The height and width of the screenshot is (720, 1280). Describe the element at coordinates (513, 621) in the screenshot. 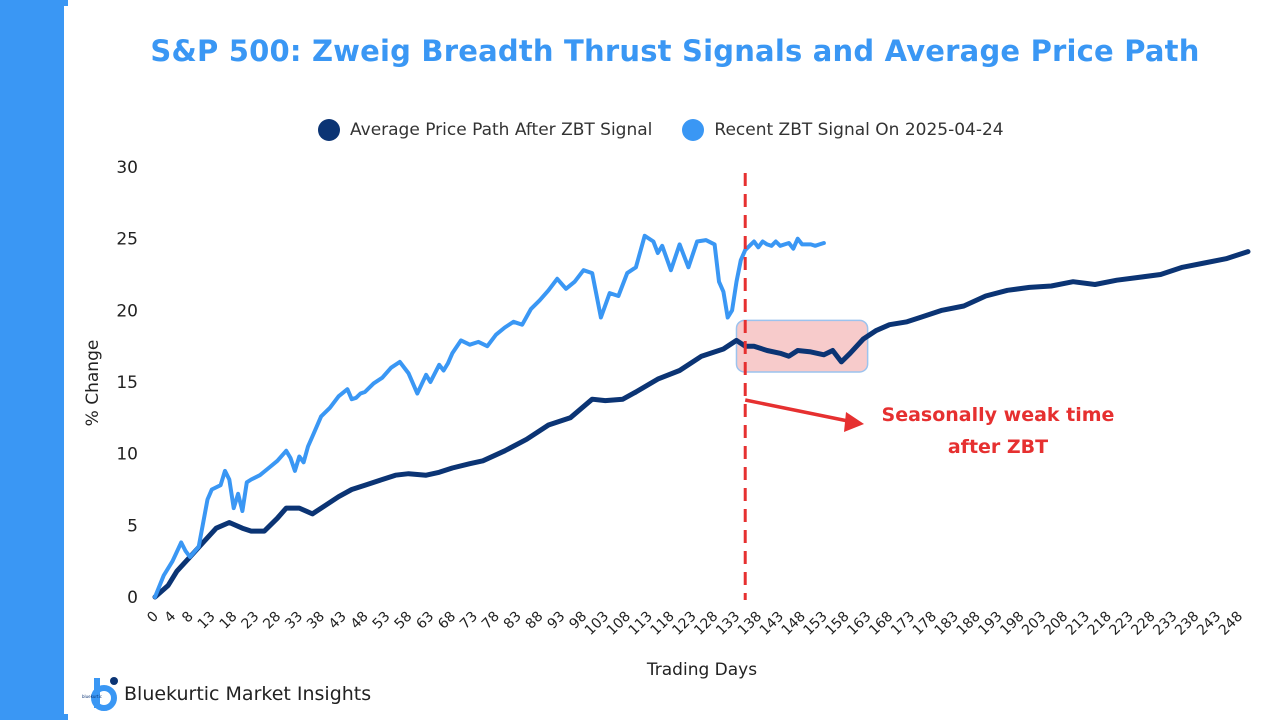

I see `x-tick-label: 83` at that location.